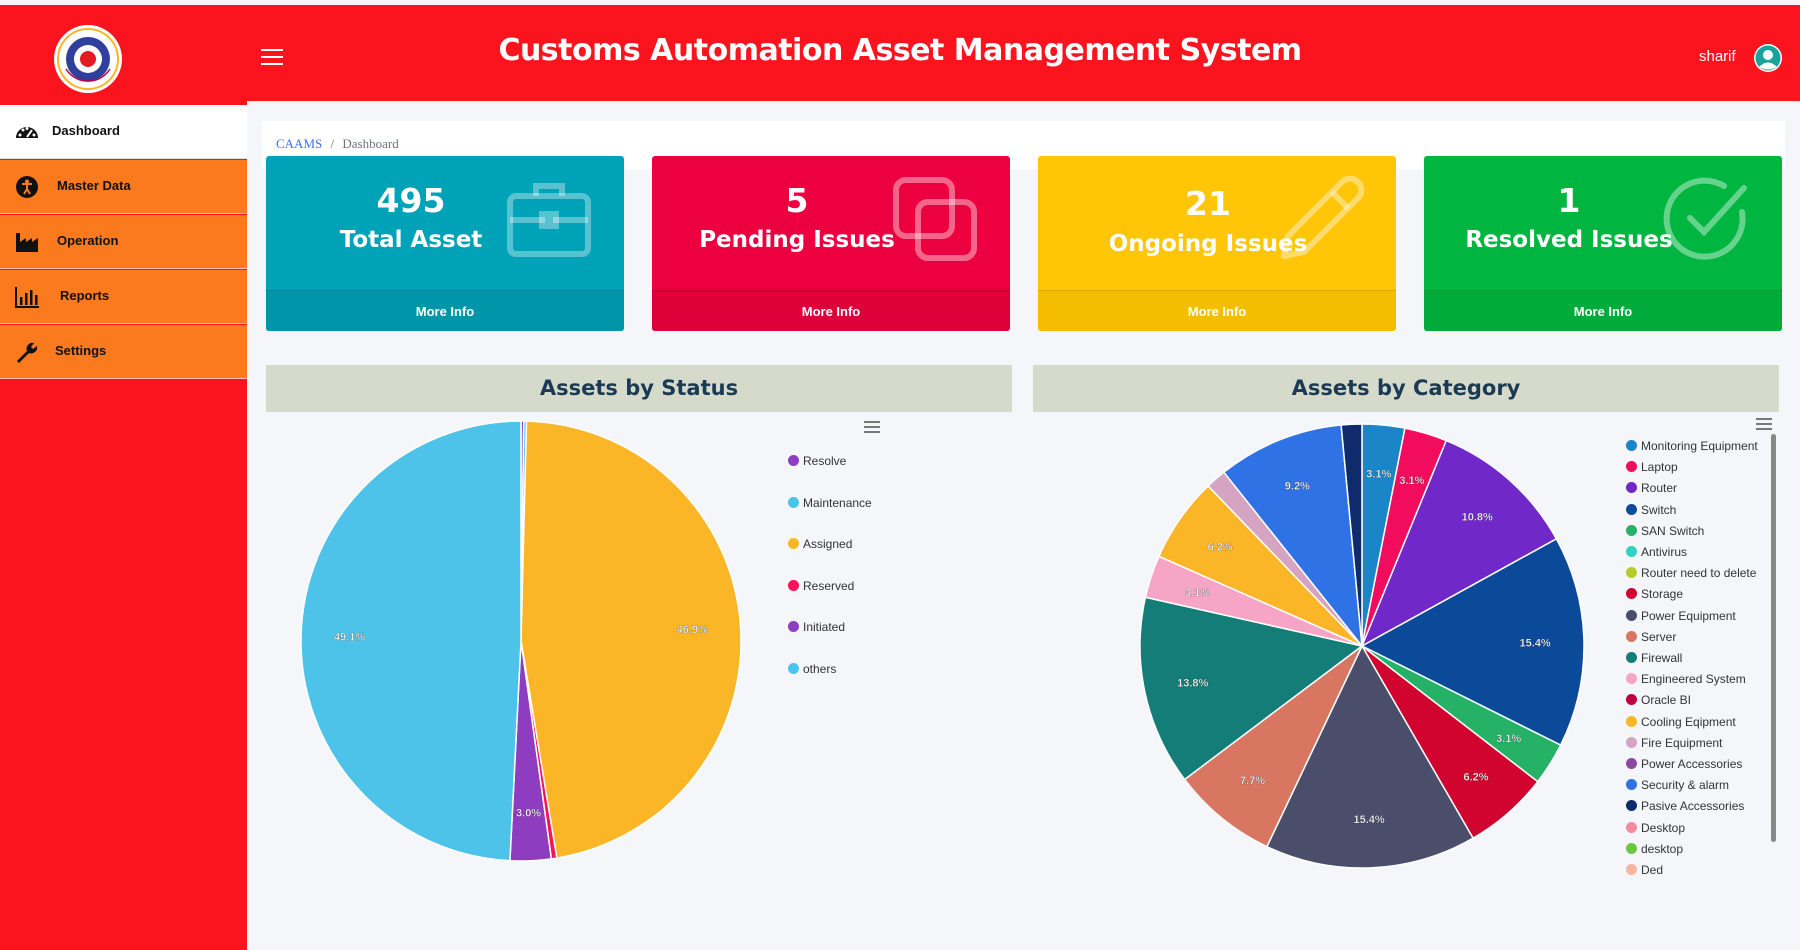  Describe the element at coordinates (1603, 310) in the screenshot. I see `resolved-issues-more-info-link: More Info` at that location.